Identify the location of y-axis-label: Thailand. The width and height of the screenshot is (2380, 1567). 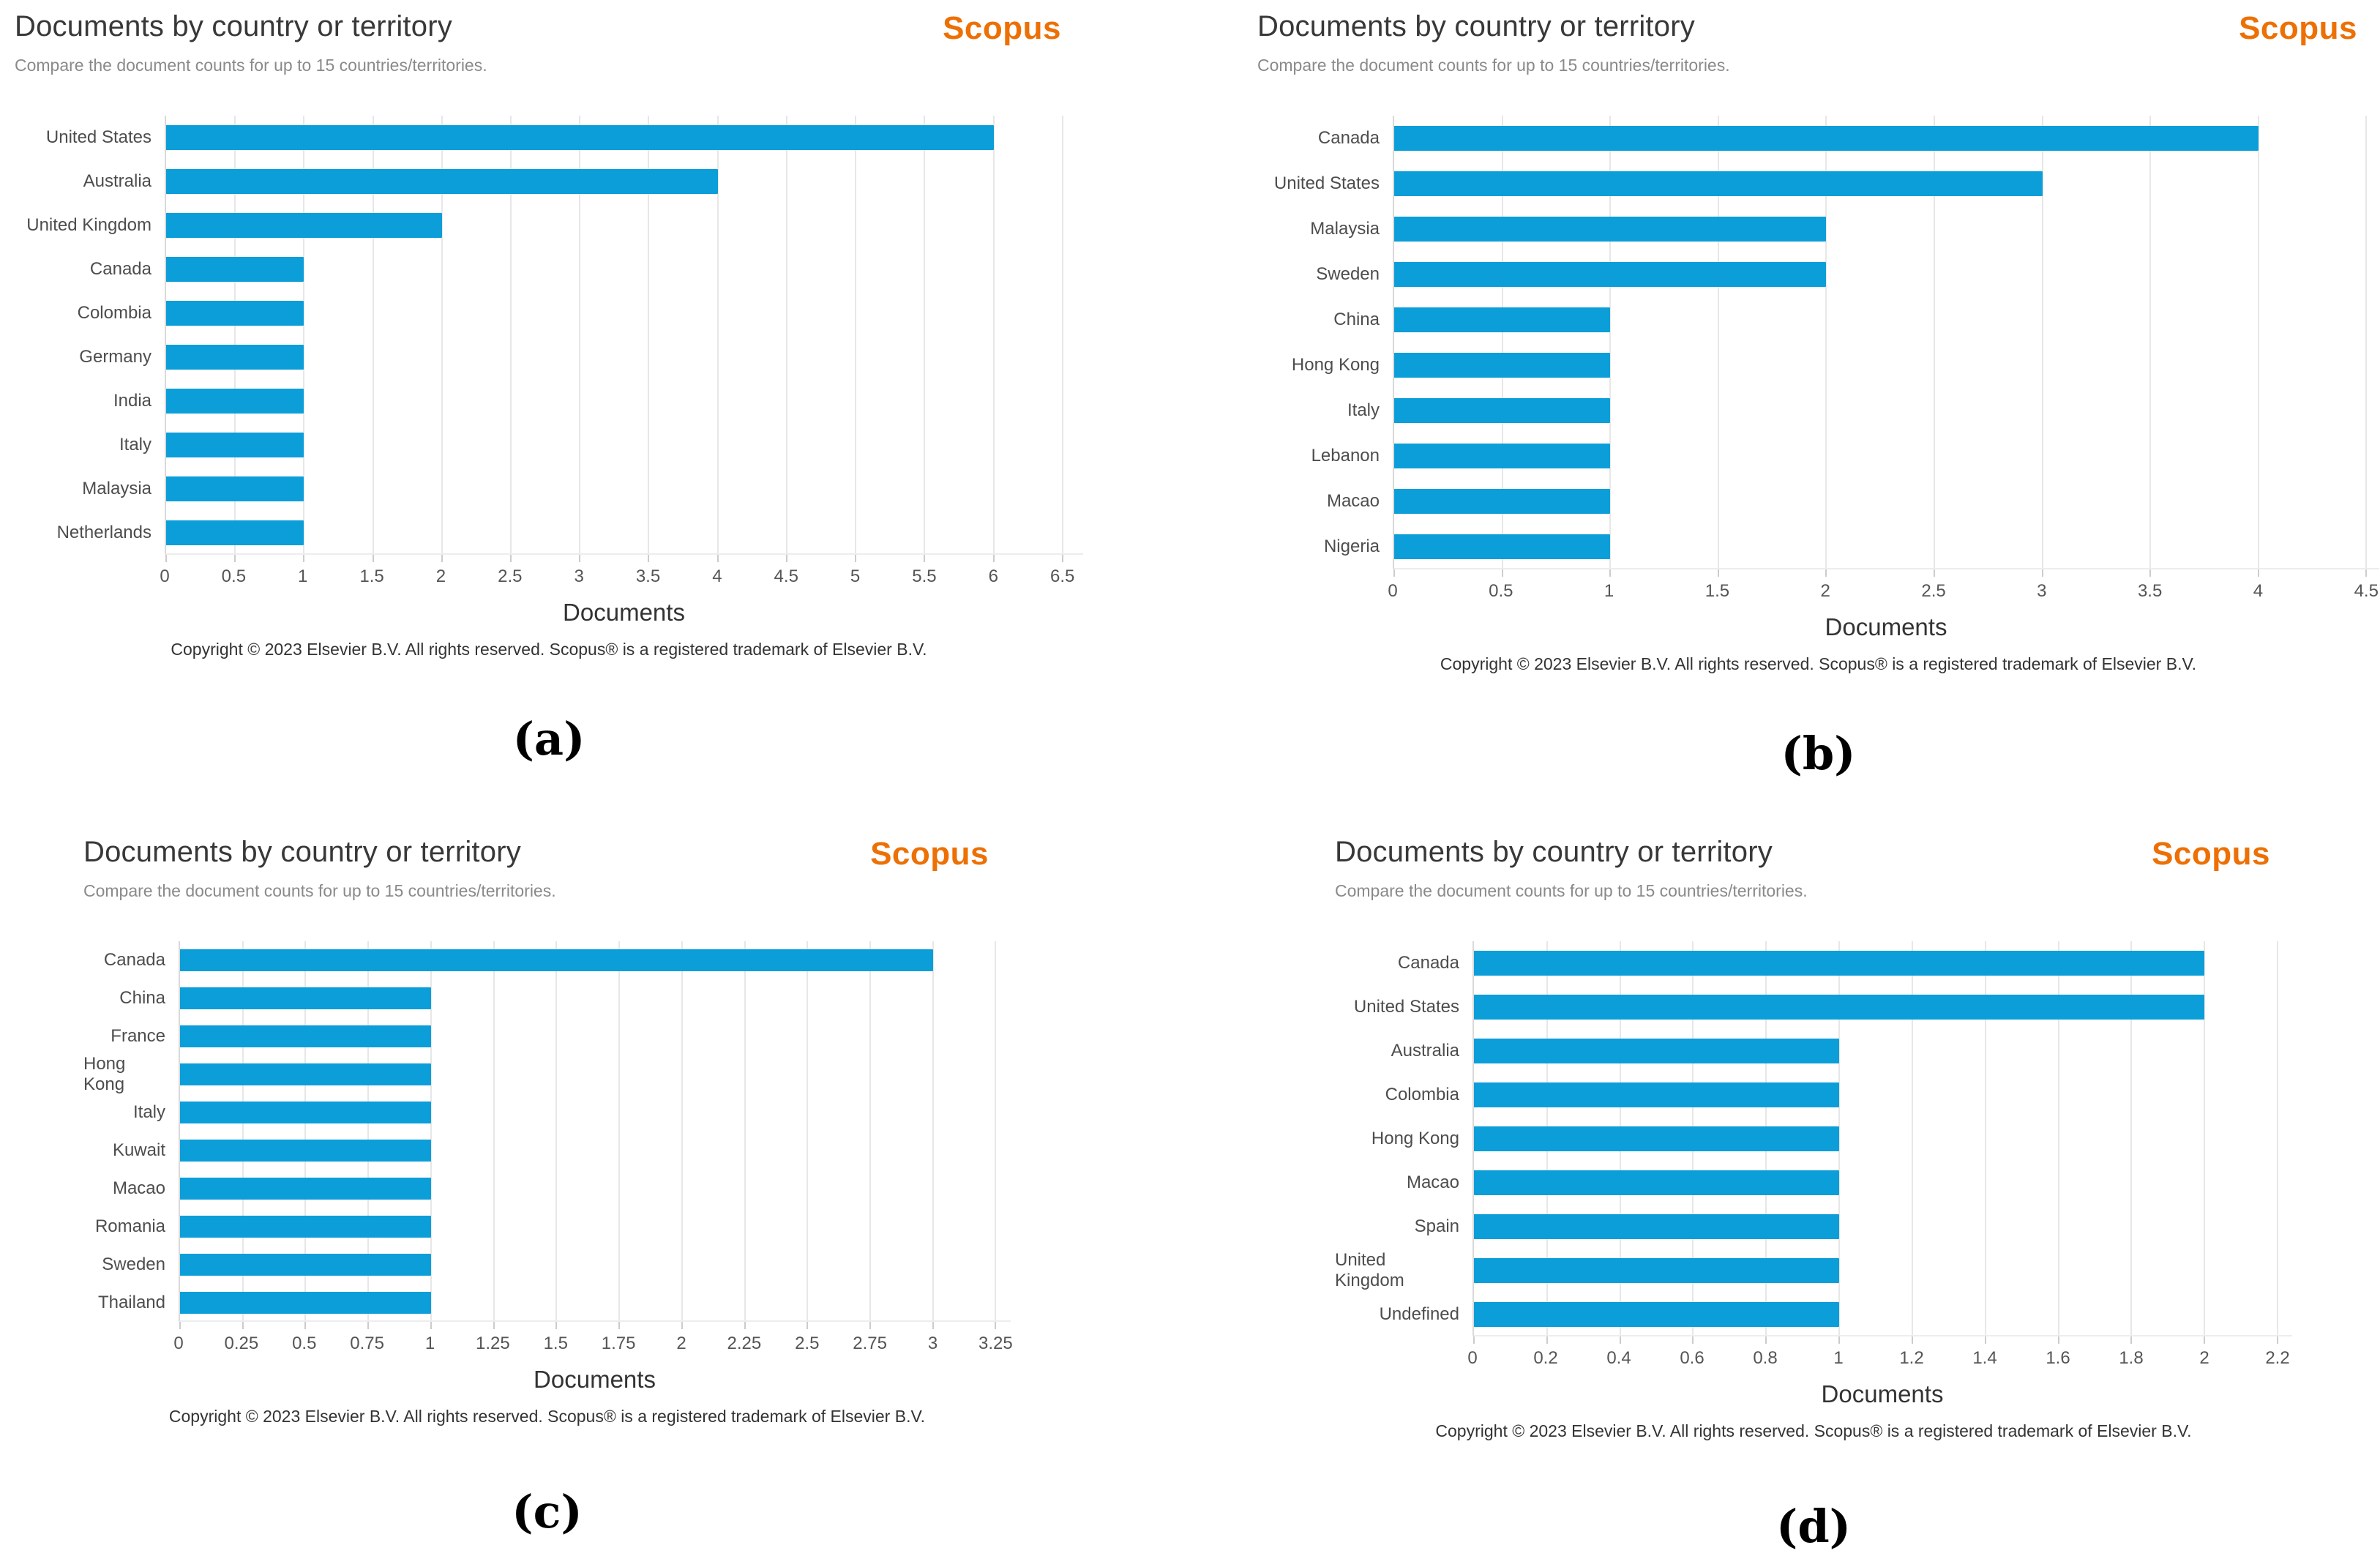
(131, 1302).